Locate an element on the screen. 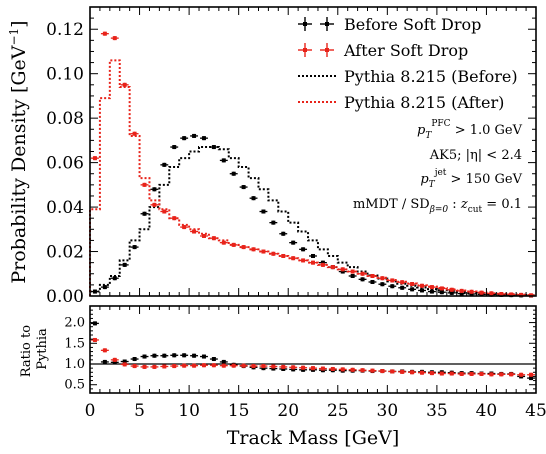 The height and width of the screenshot is (454, 546). x-tick-label: 5 is located at coordinates (139, 411).